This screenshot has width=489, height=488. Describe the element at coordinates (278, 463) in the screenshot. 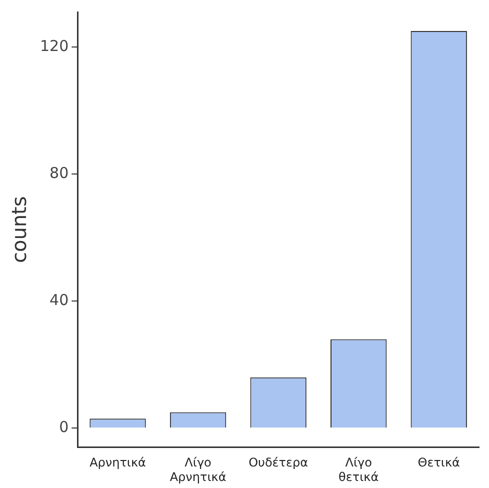

I see `x-tick-label: Ουδέτερα` at that location.